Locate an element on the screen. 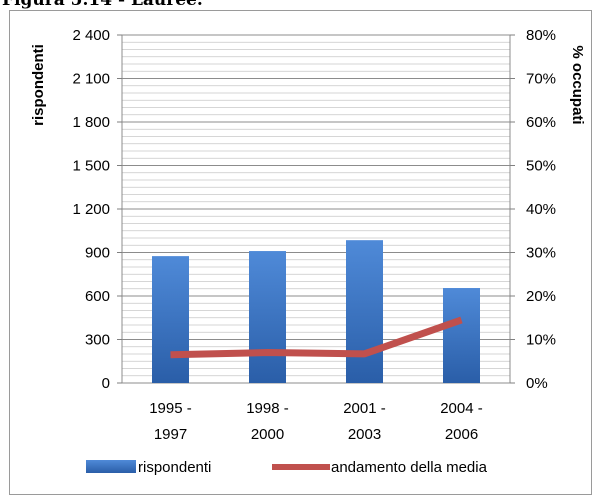 The width and height of the screenshot is (595, 499). x-tick-label: 2004 - is located at coordinates (461, 408).